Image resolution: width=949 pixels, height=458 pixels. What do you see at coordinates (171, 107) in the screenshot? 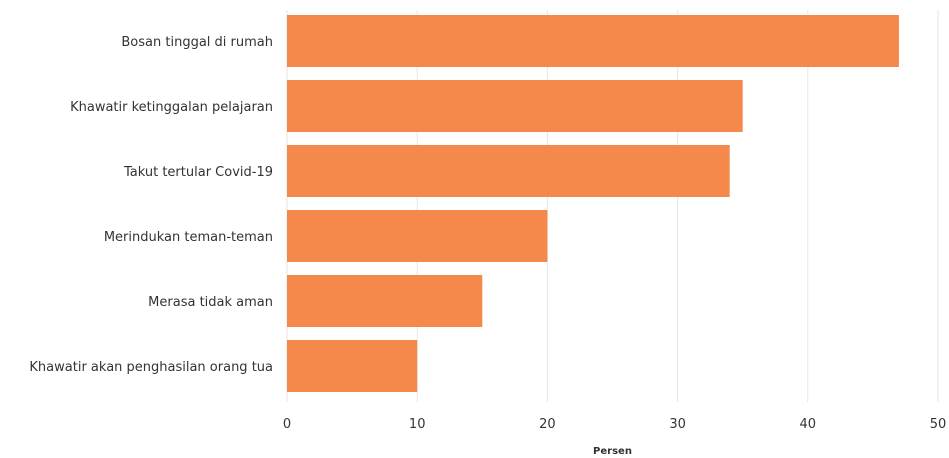
I see `category-label: Khawatir ketinggalan pelajaran` at bounding box center [171, 107].